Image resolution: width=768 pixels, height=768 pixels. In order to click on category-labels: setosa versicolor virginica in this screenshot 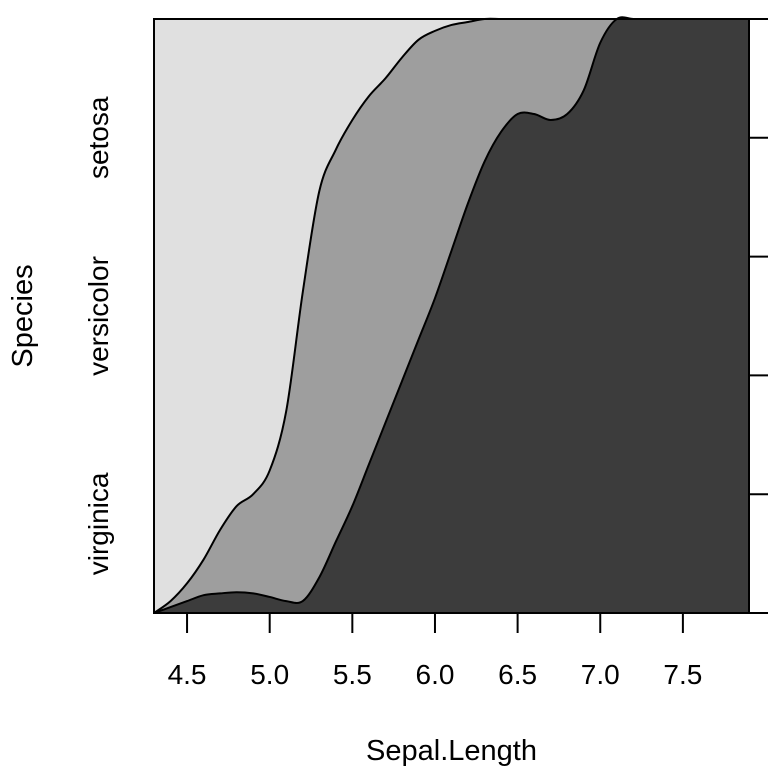, I will do `click(98, 335)`.